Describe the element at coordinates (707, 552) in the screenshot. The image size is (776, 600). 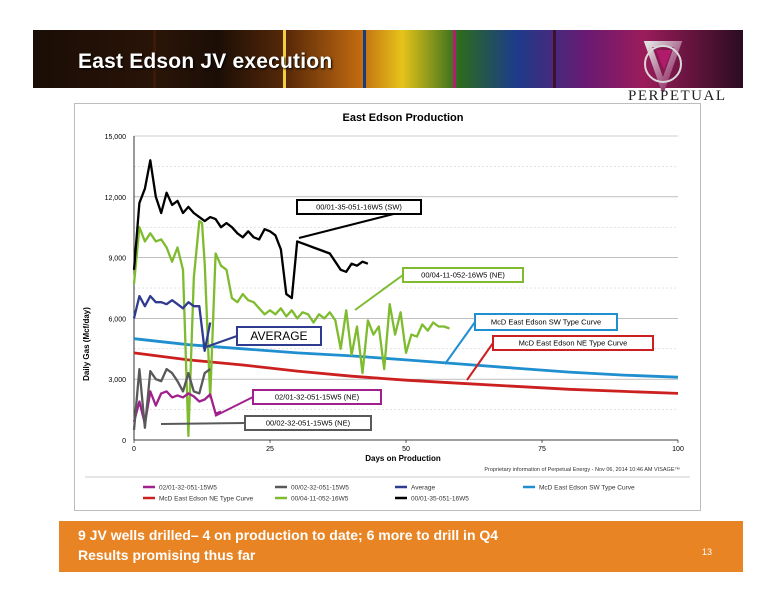
I see `page-number: 13` at that location.